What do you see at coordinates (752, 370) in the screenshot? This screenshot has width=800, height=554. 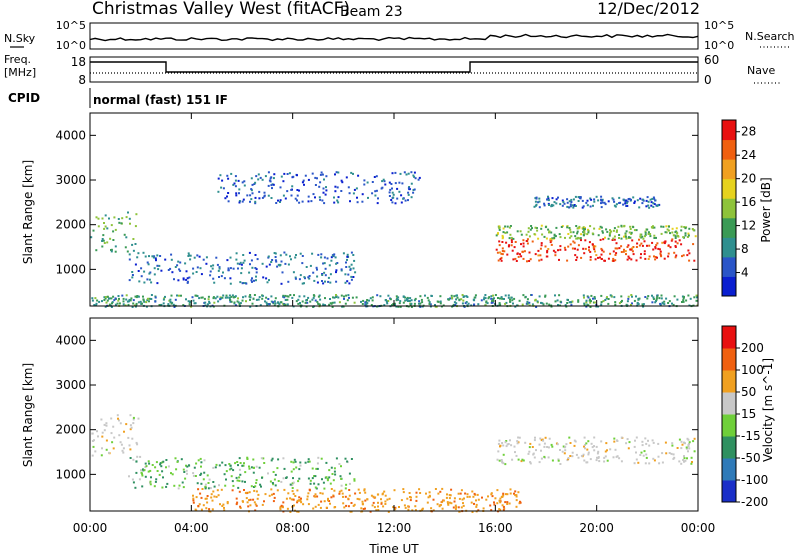 I see `colorbar-tick-label: 100` at bounding box center [752, 370].